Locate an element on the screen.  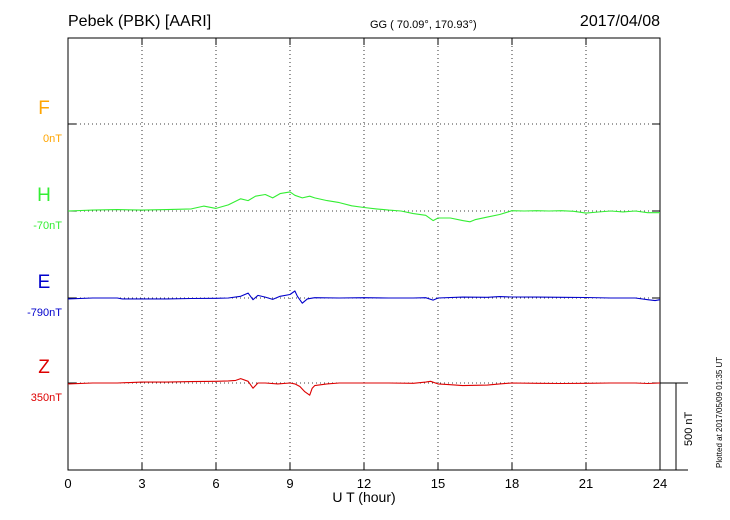
x-tick-label: 18 is located at coordinates (512, 483).